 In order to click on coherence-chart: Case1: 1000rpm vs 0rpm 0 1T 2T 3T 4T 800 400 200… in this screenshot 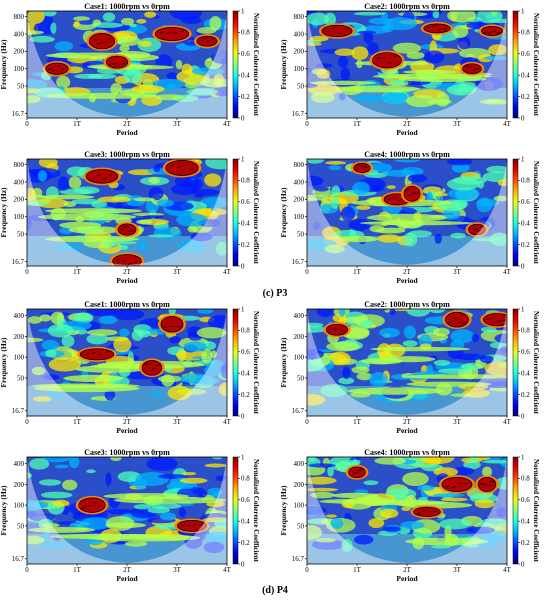, I will do `click(130, 69)`.